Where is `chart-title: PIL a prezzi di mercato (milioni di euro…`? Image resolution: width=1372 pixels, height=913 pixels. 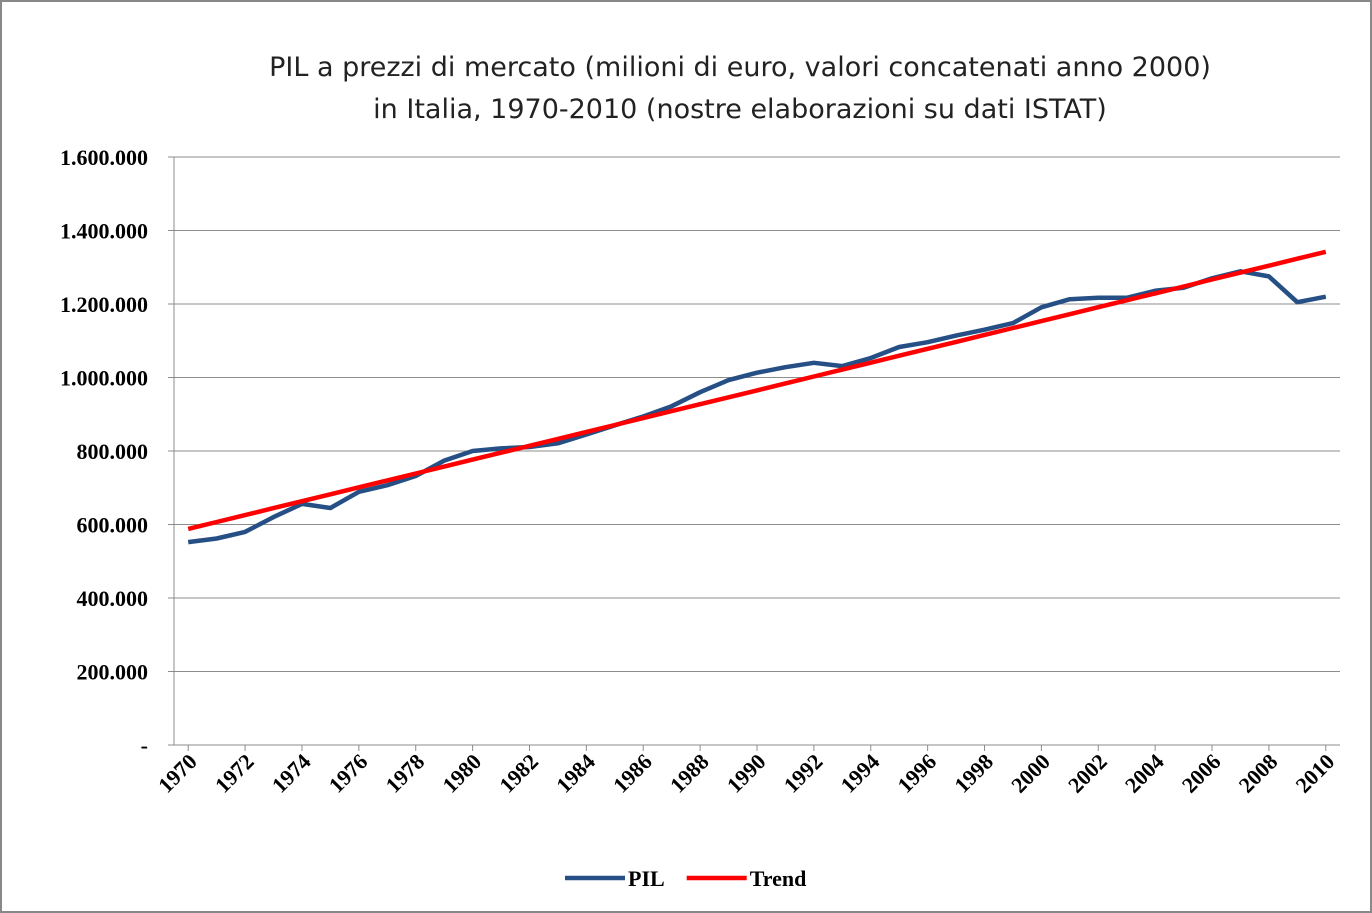 chart-title: PIL a prezzi di mercato (milioni di euro… is located at coordinates (740, 67).